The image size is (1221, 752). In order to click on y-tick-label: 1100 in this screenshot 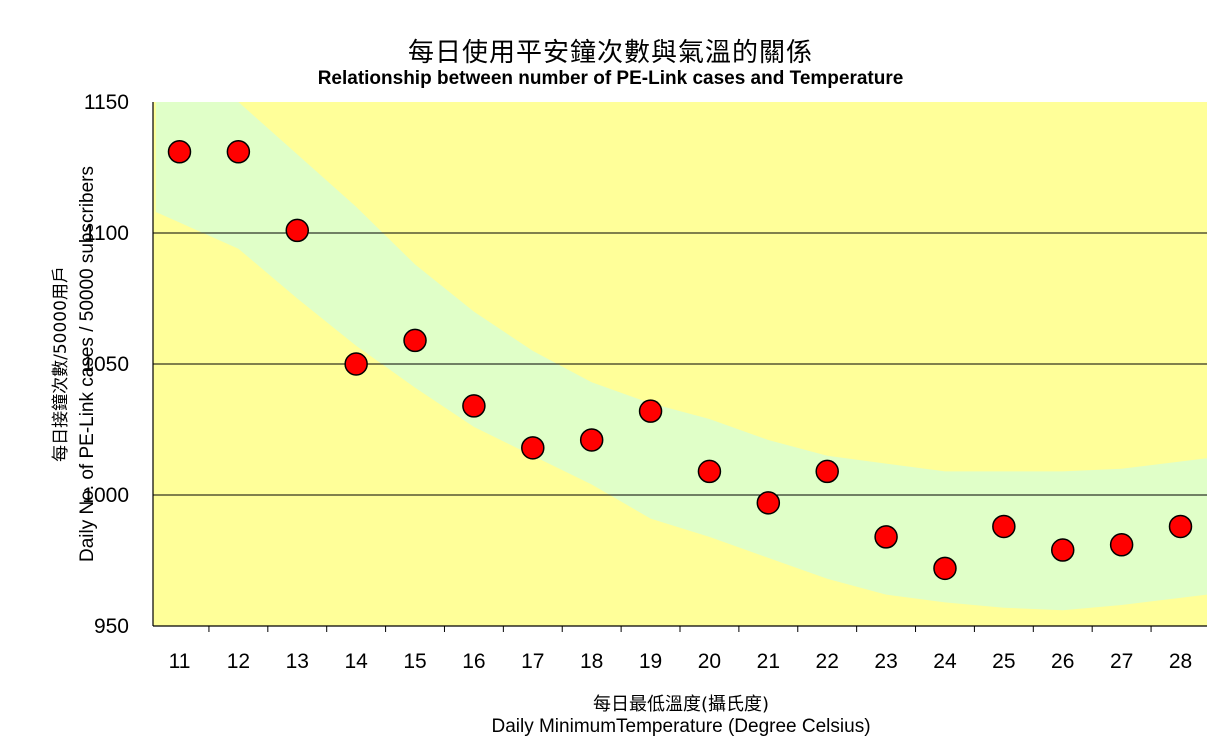, I will do `click(106, 233)`.